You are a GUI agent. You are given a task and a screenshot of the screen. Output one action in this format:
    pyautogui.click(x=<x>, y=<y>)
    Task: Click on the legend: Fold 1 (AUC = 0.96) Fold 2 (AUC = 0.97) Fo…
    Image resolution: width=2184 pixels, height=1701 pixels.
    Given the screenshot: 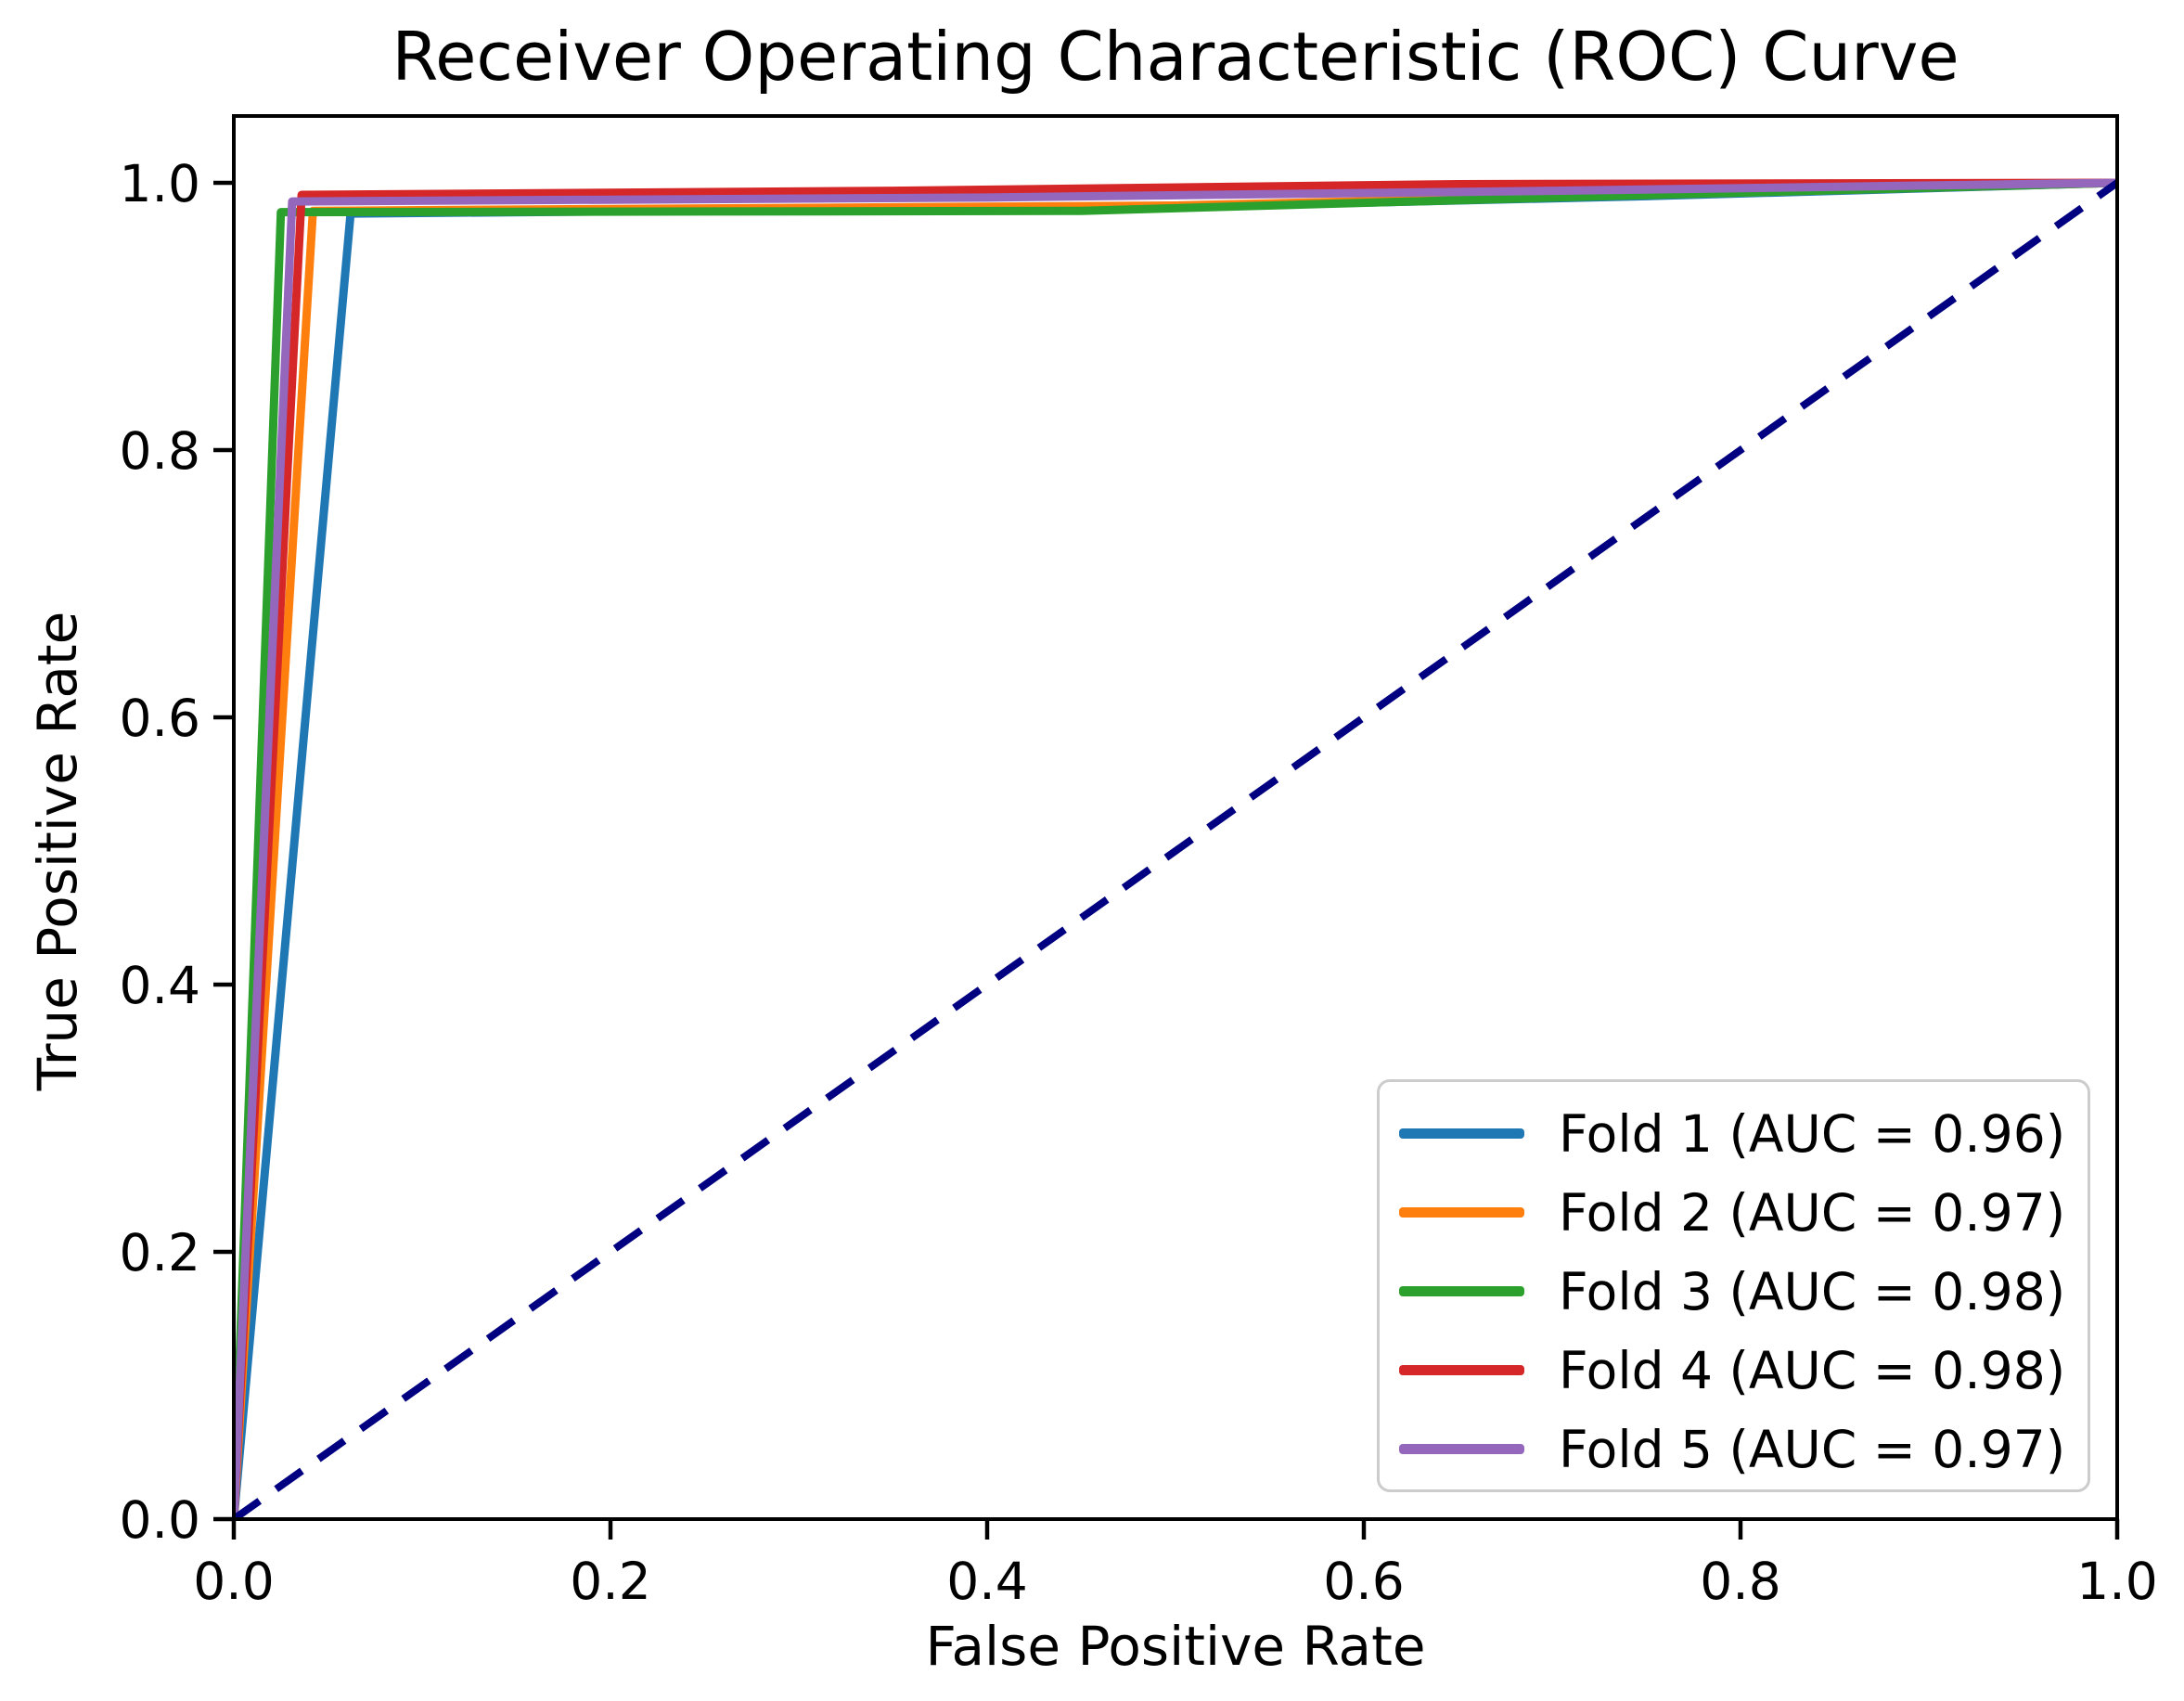 What is the action you would take?
    pyautogui.click(x=1733, y=1285)
    